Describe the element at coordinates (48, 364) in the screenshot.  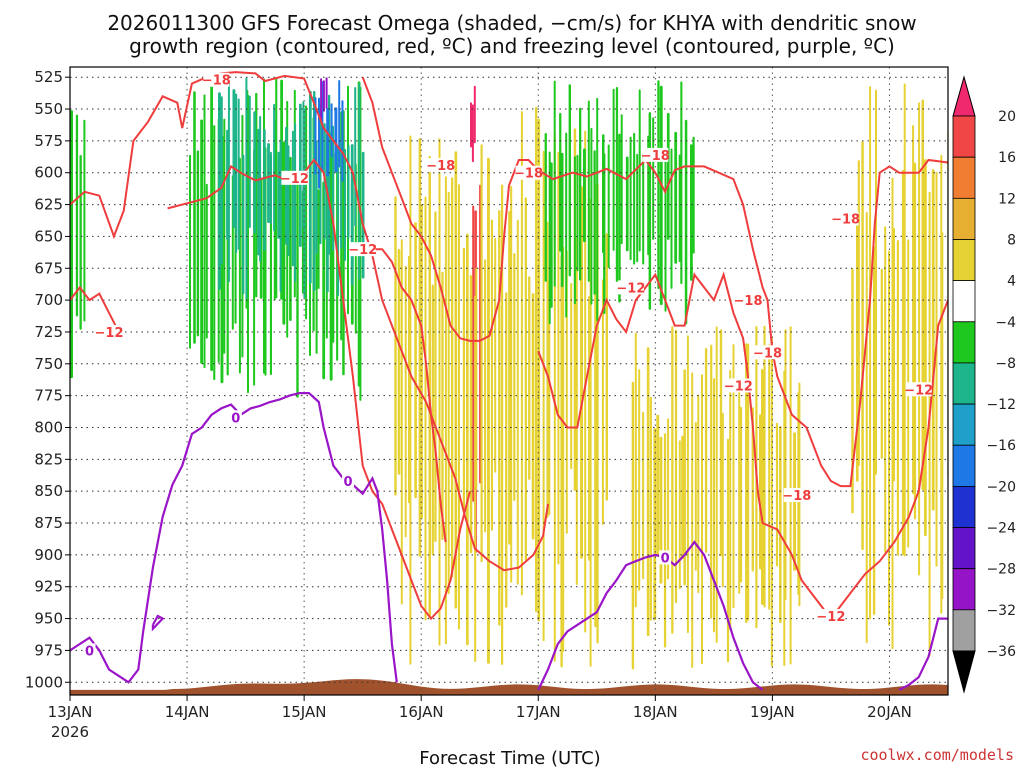
I see `y-tick-label: 750` at that location.